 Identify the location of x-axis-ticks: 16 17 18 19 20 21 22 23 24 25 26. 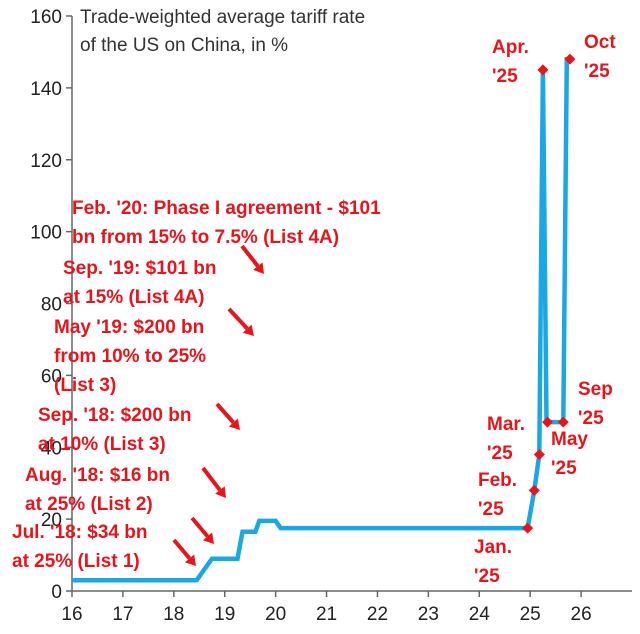
(326, 608).